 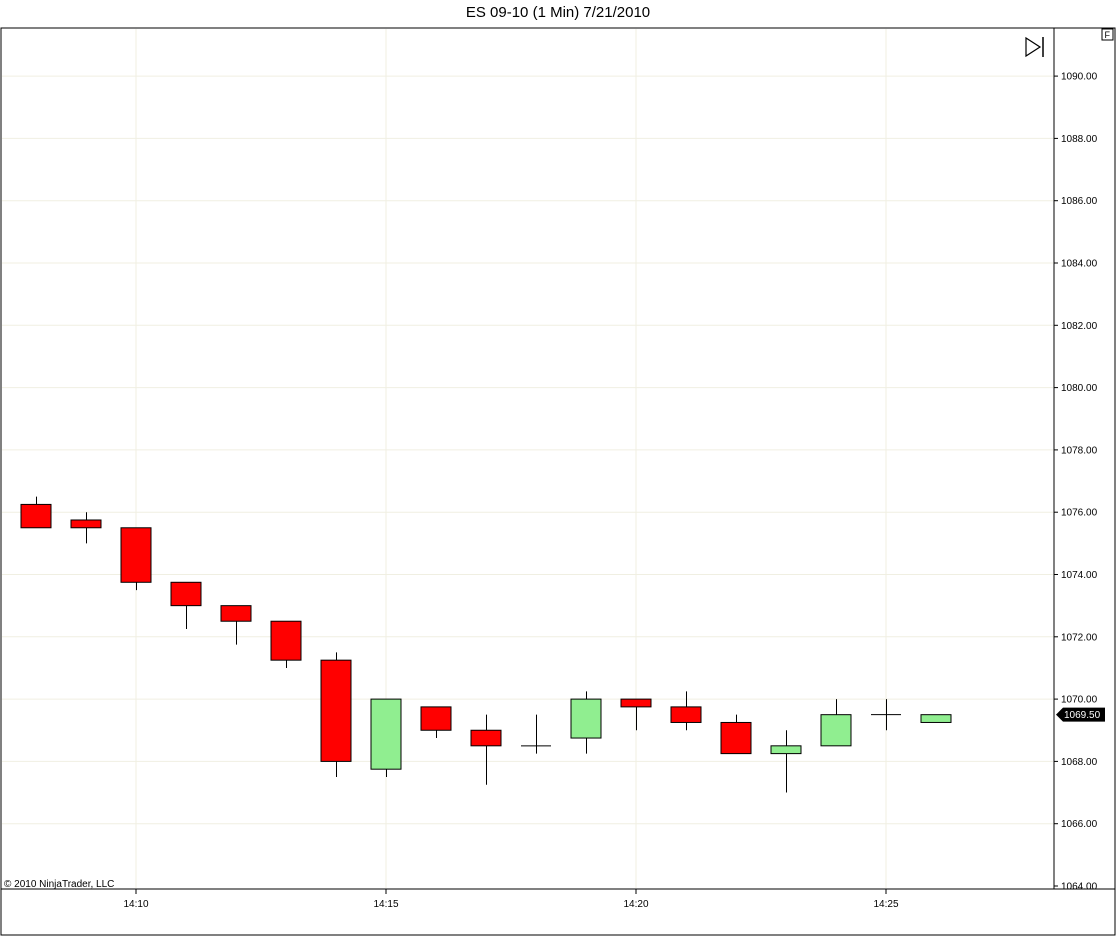 I want to click on y-tick-label: 1082.00, so click(x=1079, y=326).